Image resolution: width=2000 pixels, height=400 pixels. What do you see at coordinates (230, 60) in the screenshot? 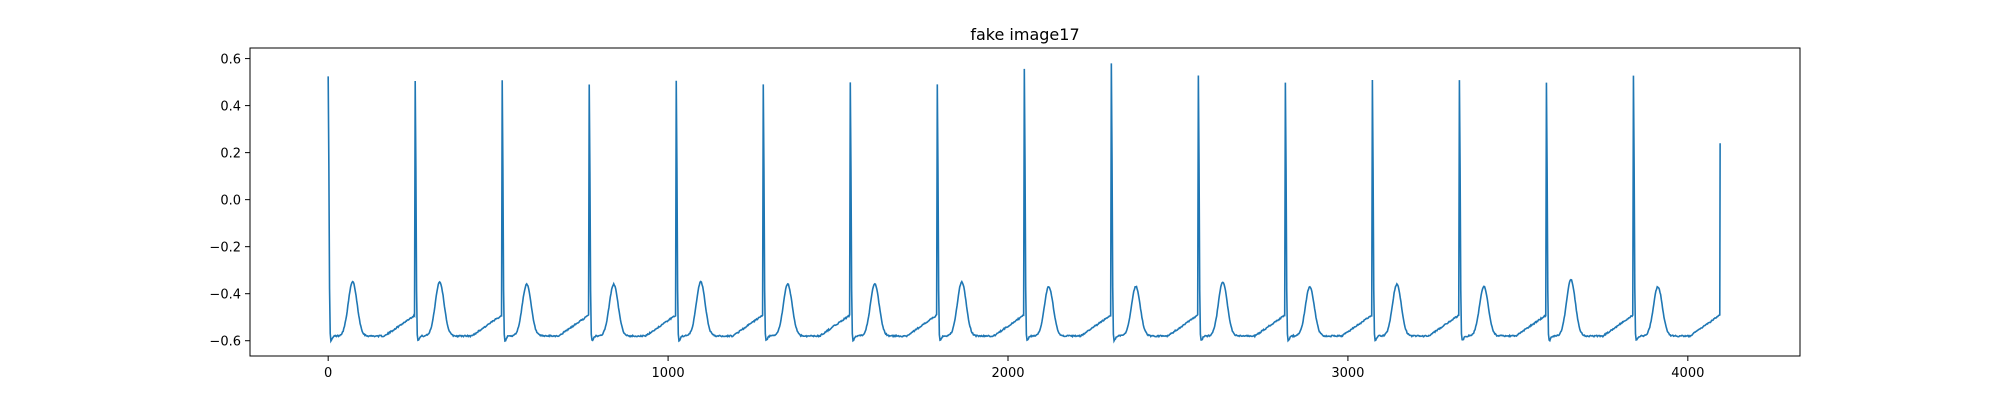
I see `y-tick-label: 0.6` at bounding box center [230, 60].